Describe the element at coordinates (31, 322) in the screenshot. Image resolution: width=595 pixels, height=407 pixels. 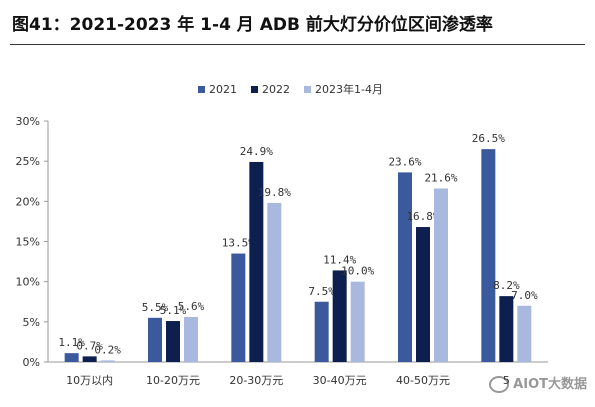
I see `y-tick-label: 5%` at that location.